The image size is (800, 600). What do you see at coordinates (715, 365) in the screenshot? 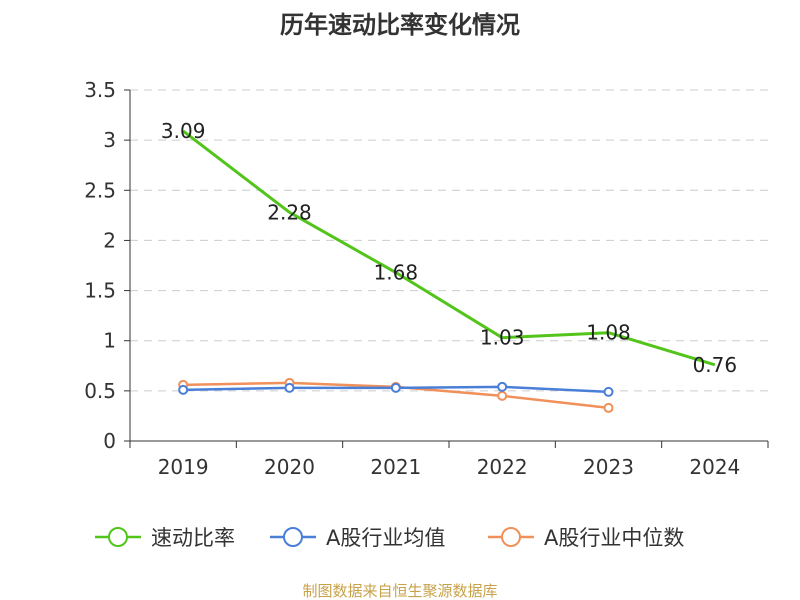
I see `data-label: 0.76` at bounding box center [715, 365].